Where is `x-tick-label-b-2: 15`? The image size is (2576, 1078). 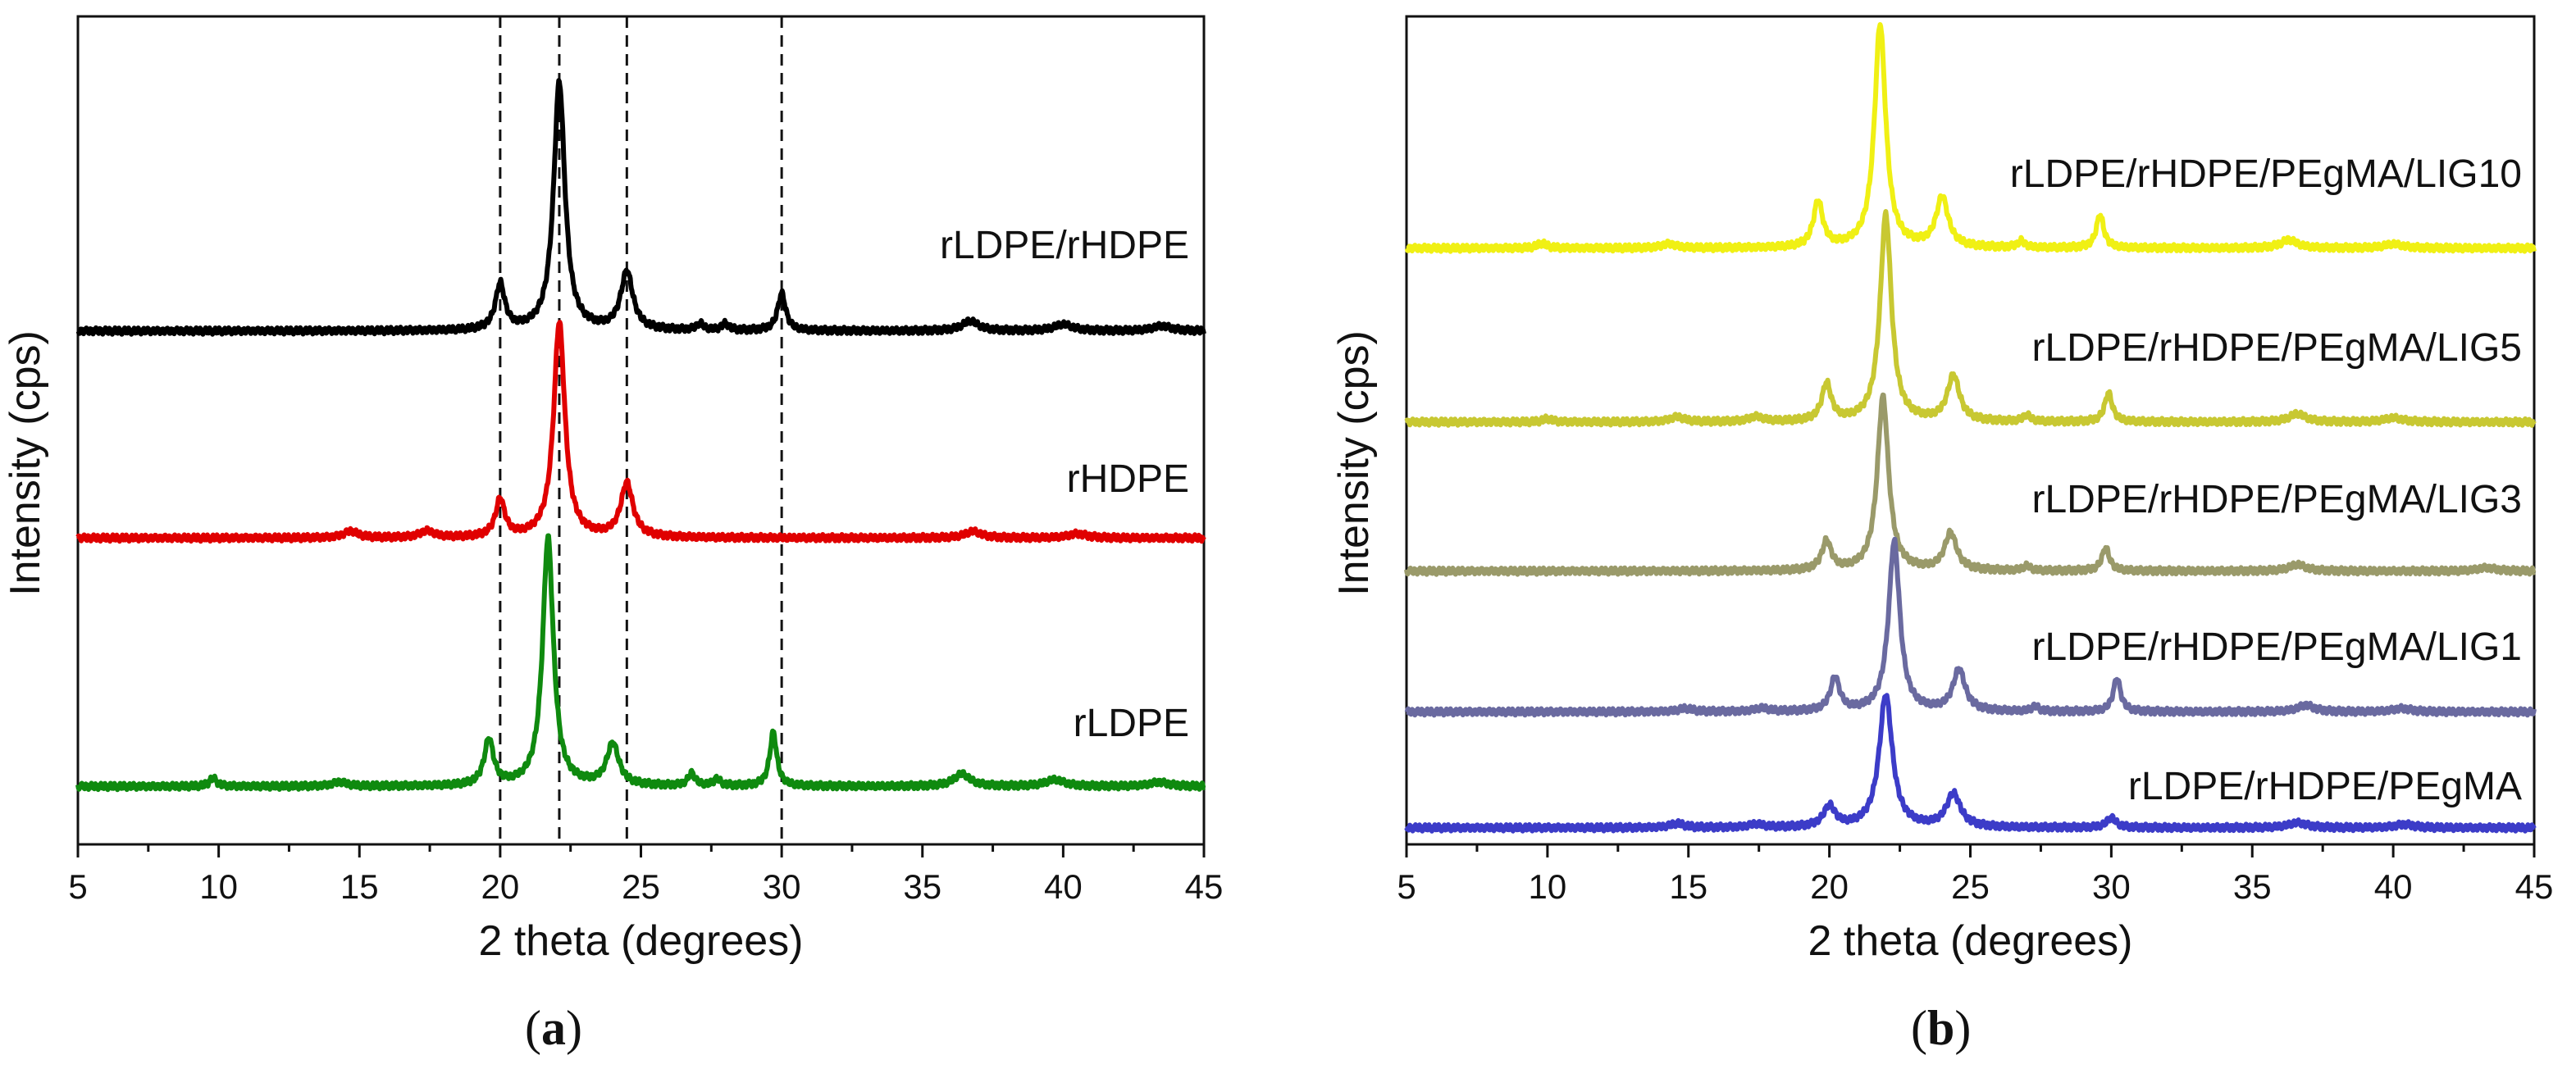
x-tick-label-b-2: 15 is located at coordinates (1688, 886).